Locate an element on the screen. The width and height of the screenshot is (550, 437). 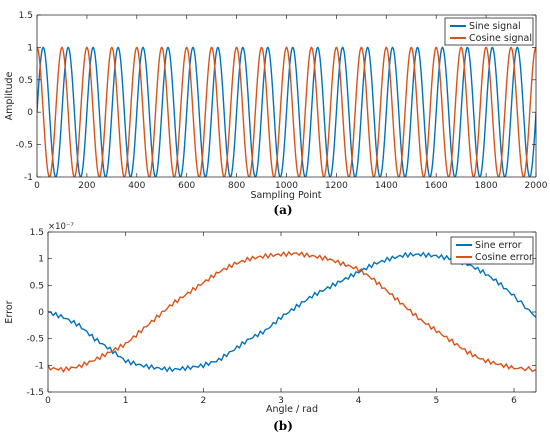
y-tick-label: -1.5 is located at coordinates (35, 393).